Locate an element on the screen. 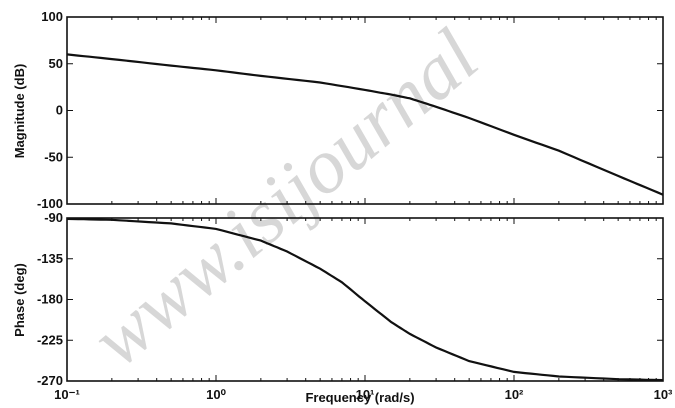 The width and height of the screenshot is (675, 408). phase-x-tick-label: 10¹ is located at coordinates (365, 394).